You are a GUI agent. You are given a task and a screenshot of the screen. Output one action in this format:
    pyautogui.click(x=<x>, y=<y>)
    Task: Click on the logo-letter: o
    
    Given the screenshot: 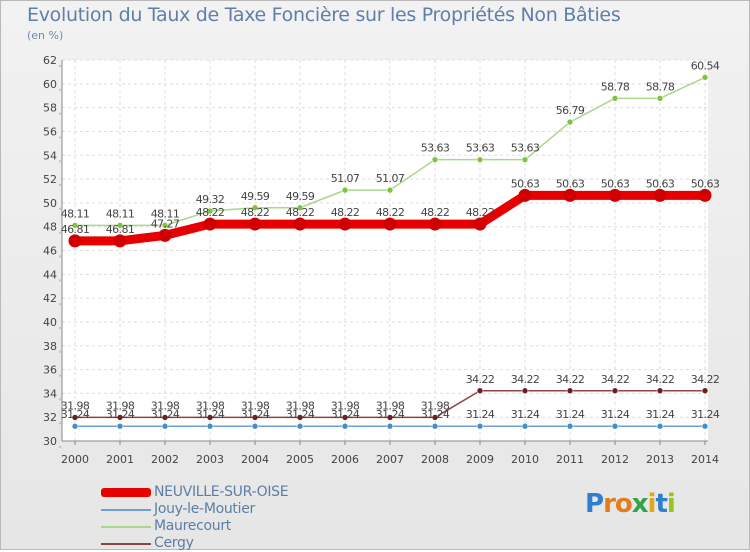 What is the action you would take?
    pyautogui.click(x=623, y=504)
    